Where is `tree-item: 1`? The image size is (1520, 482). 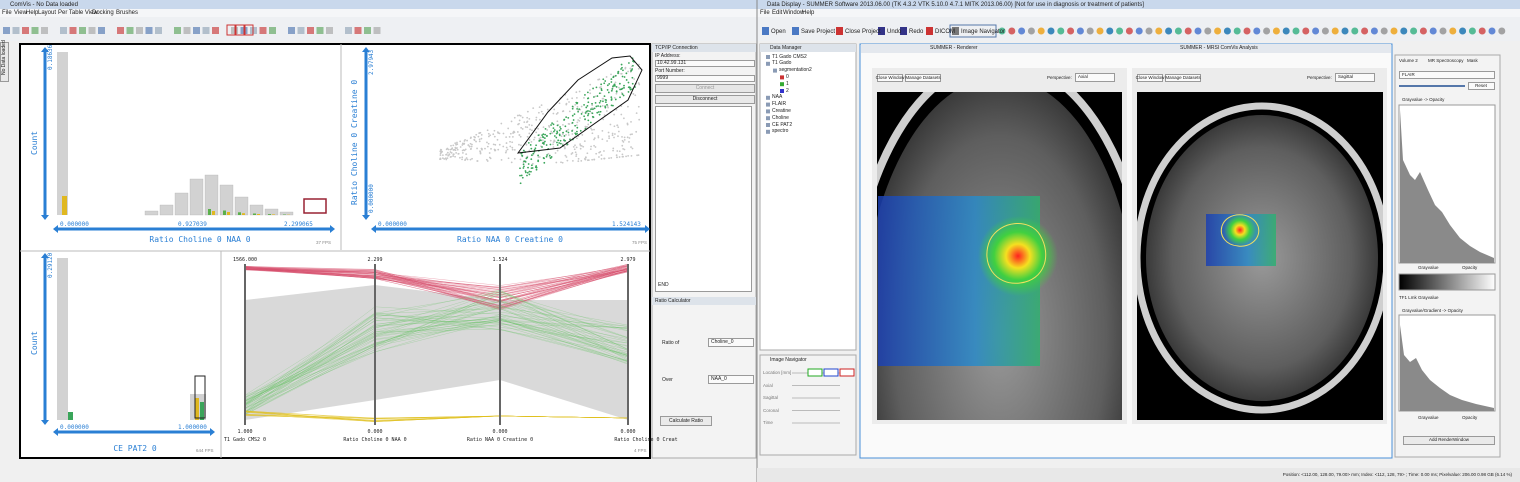
tree-item: 1 is located at coordinates (787, 83).